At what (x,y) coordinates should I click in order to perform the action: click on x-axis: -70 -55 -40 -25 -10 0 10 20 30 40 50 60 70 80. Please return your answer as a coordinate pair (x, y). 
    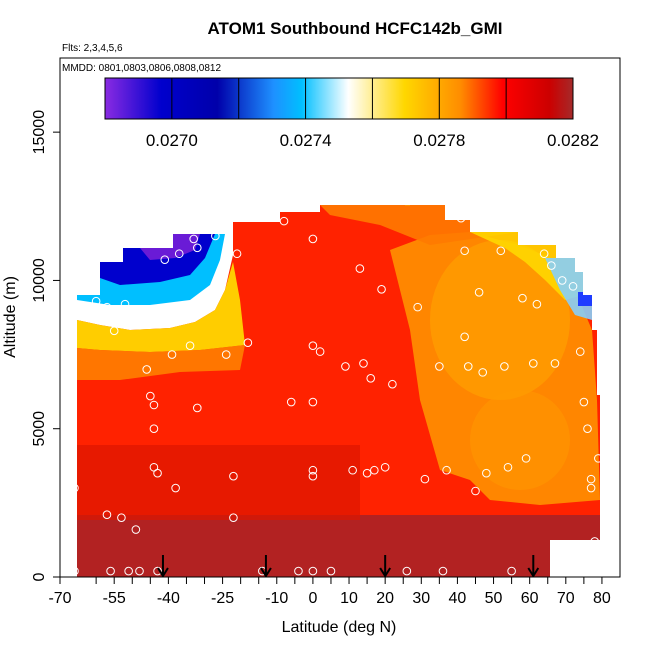
    Looking at the image, I should click on (329, 592).